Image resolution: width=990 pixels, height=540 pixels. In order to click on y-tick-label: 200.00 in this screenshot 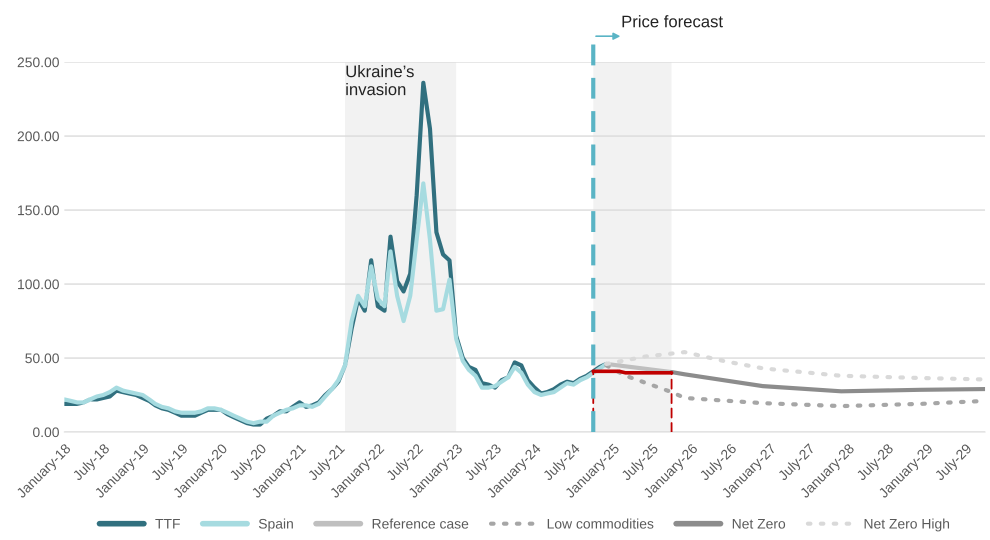, I will do `click(38, 136)`.